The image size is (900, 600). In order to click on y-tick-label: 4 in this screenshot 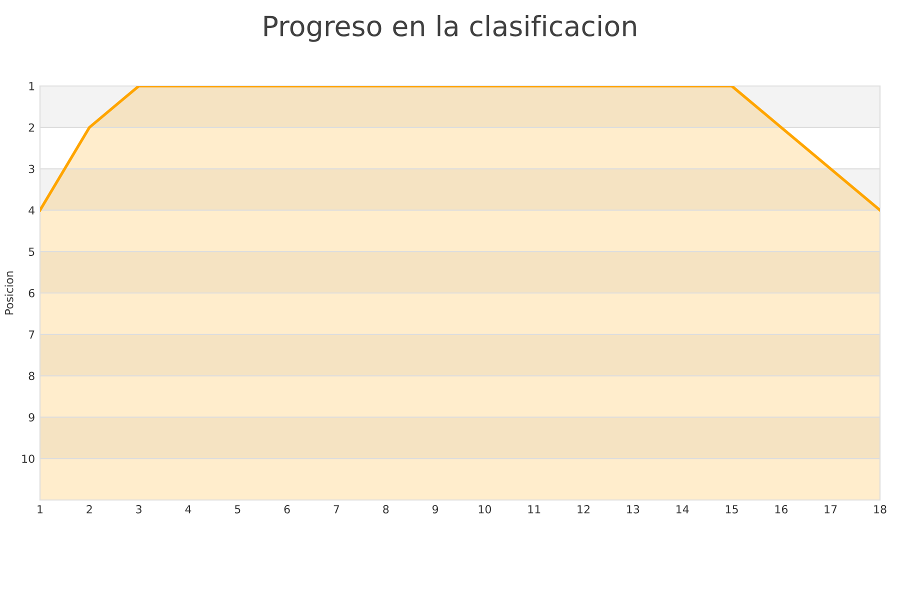, I will do `click(31, 210)`.